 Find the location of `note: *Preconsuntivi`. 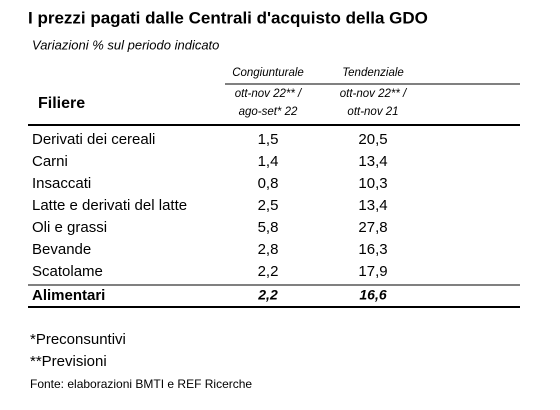

note: *Preconsuntivi is located at coordinates (78, 339).